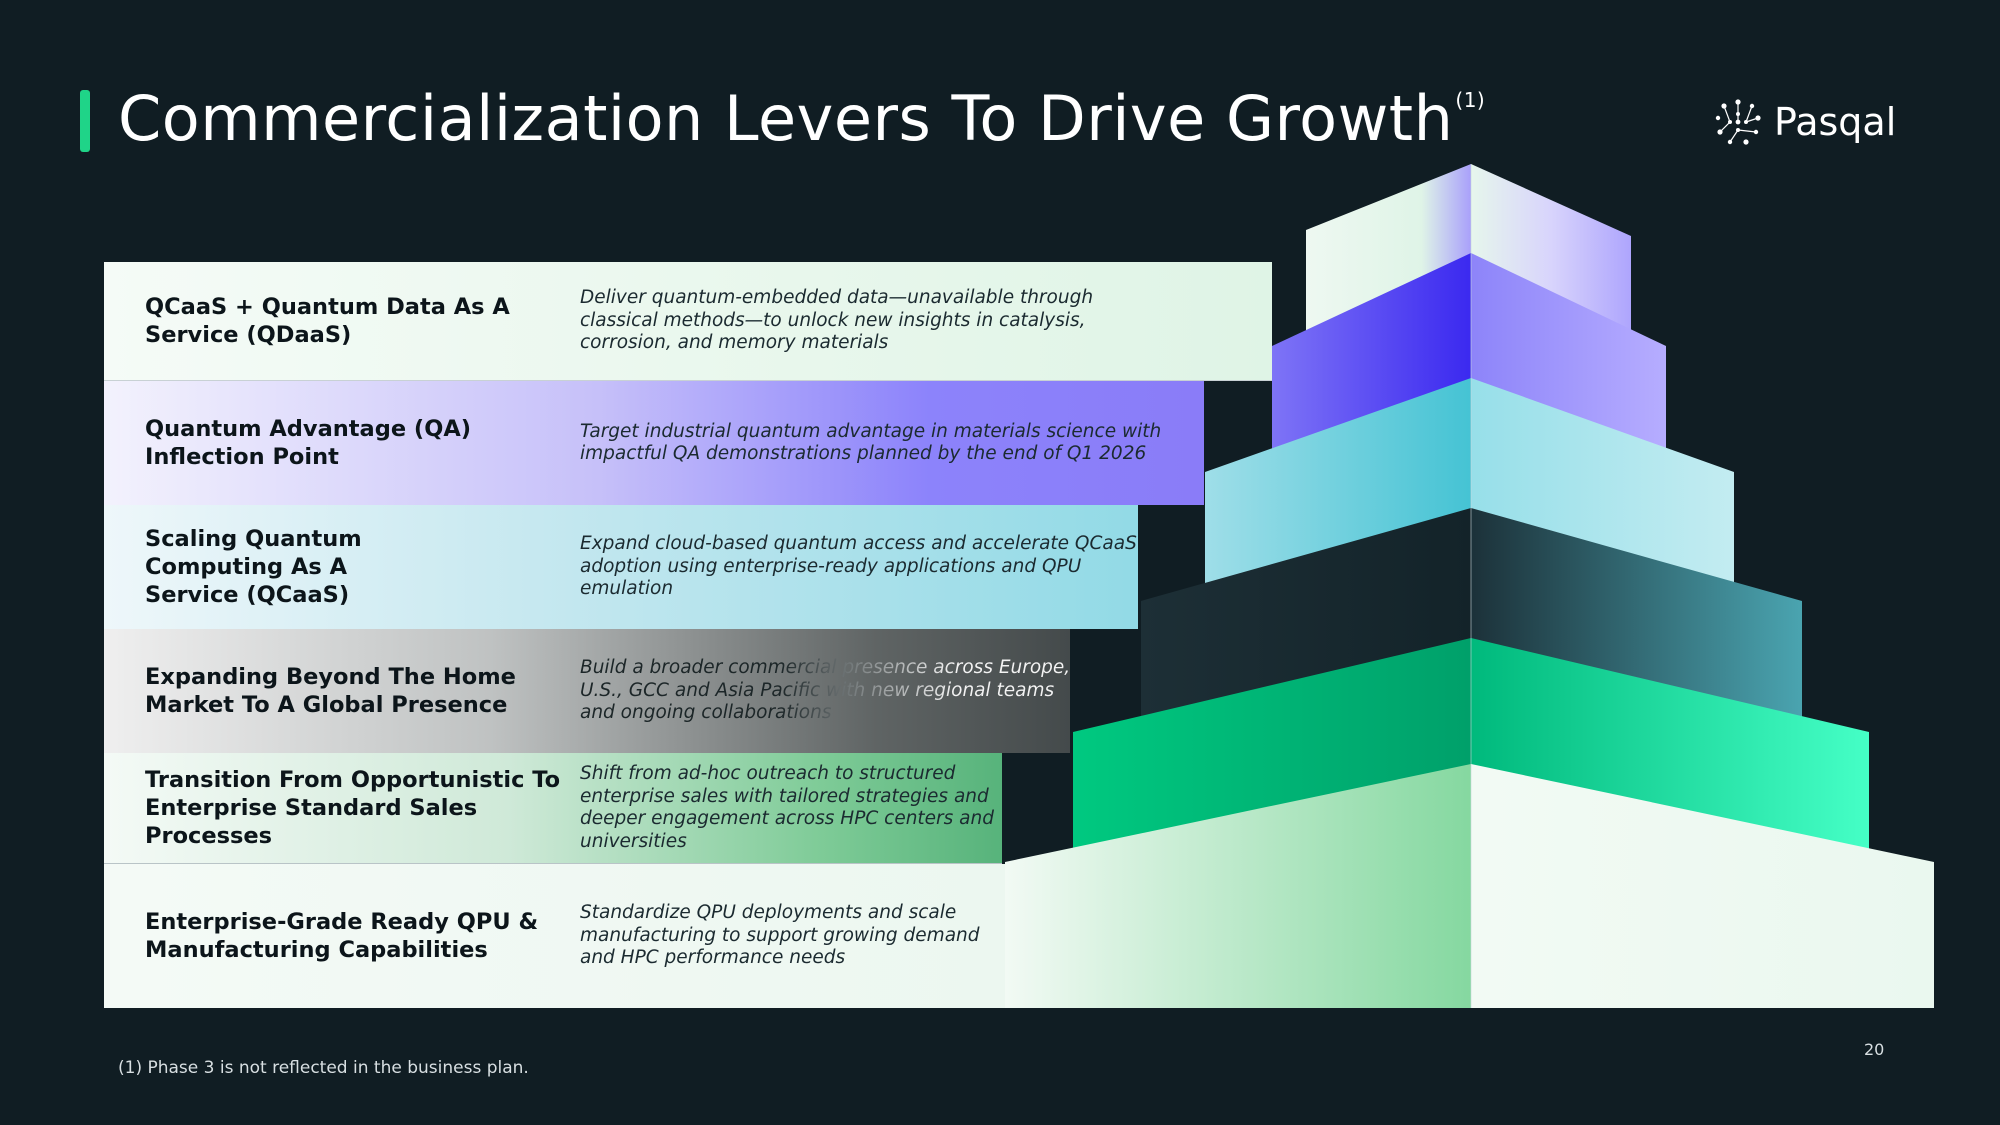 This screenshot has width=2000, height=1125. What do you see at coordinates (1470, 100) in the screenshot?
I see `title-footnote-marker: (1)` at bounding box center [1470, 100].